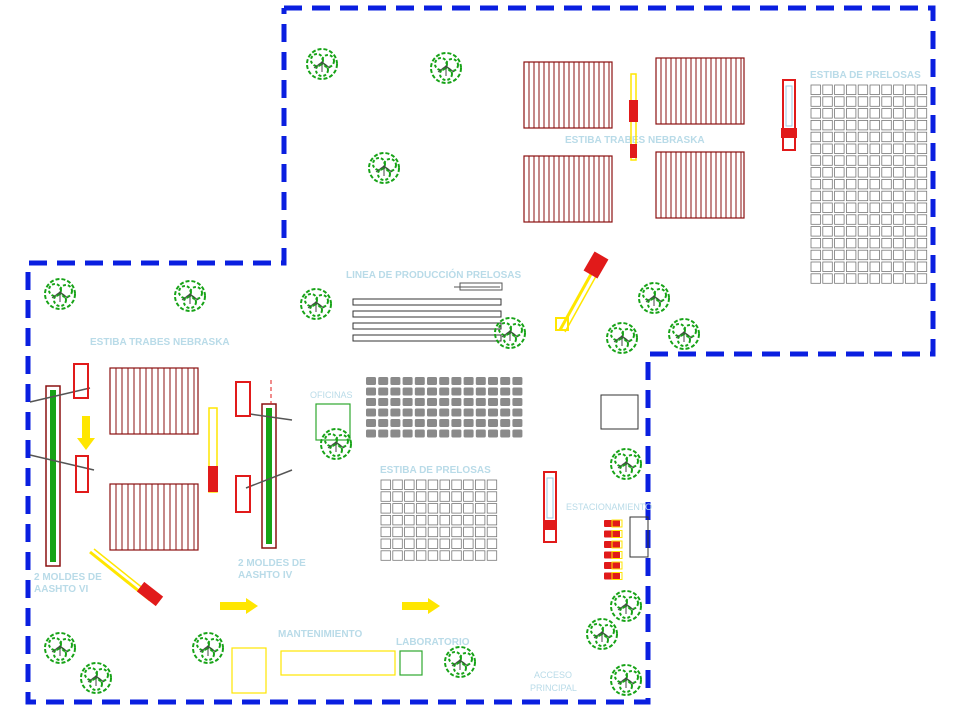 This screenshot has width=960, height=720. I want to click on label-laboratorio: LABORATORIO, so click(433, 642).